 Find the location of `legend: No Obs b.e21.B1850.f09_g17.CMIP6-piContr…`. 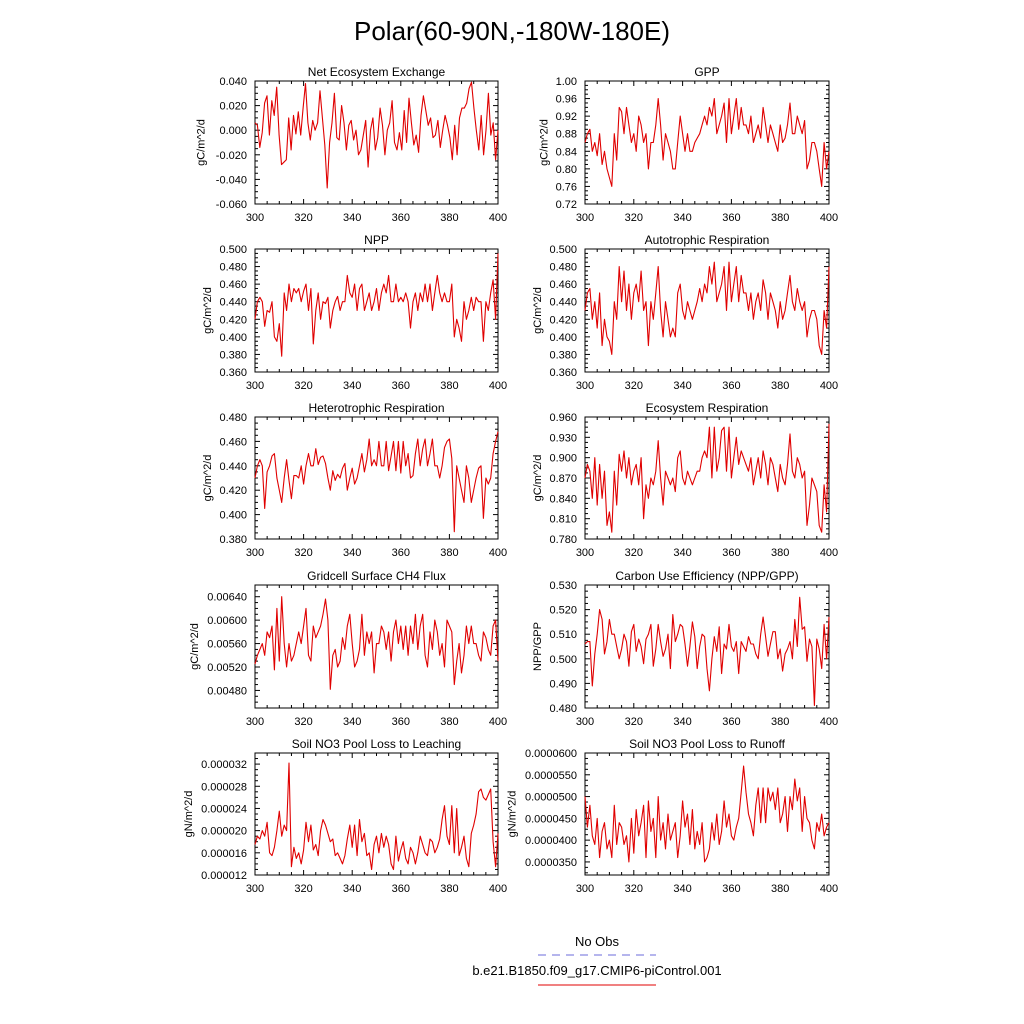

legend: No Obs b.e21.B1850.f09_g17.CMIP6-piContr… is located at coordinates (597, 960).